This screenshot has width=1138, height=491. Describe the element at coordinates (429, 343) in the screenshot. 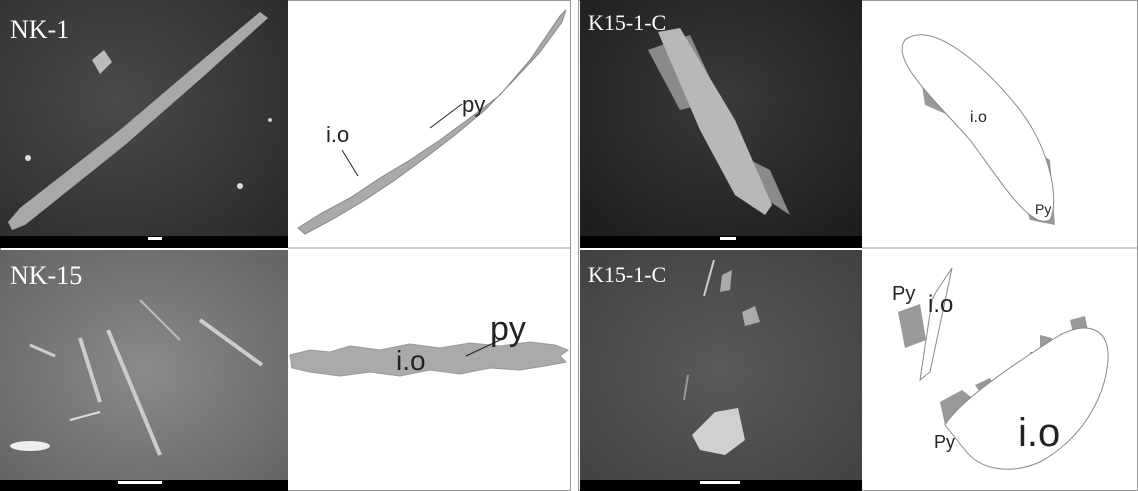

I see `sketch: i.o py` at that location.